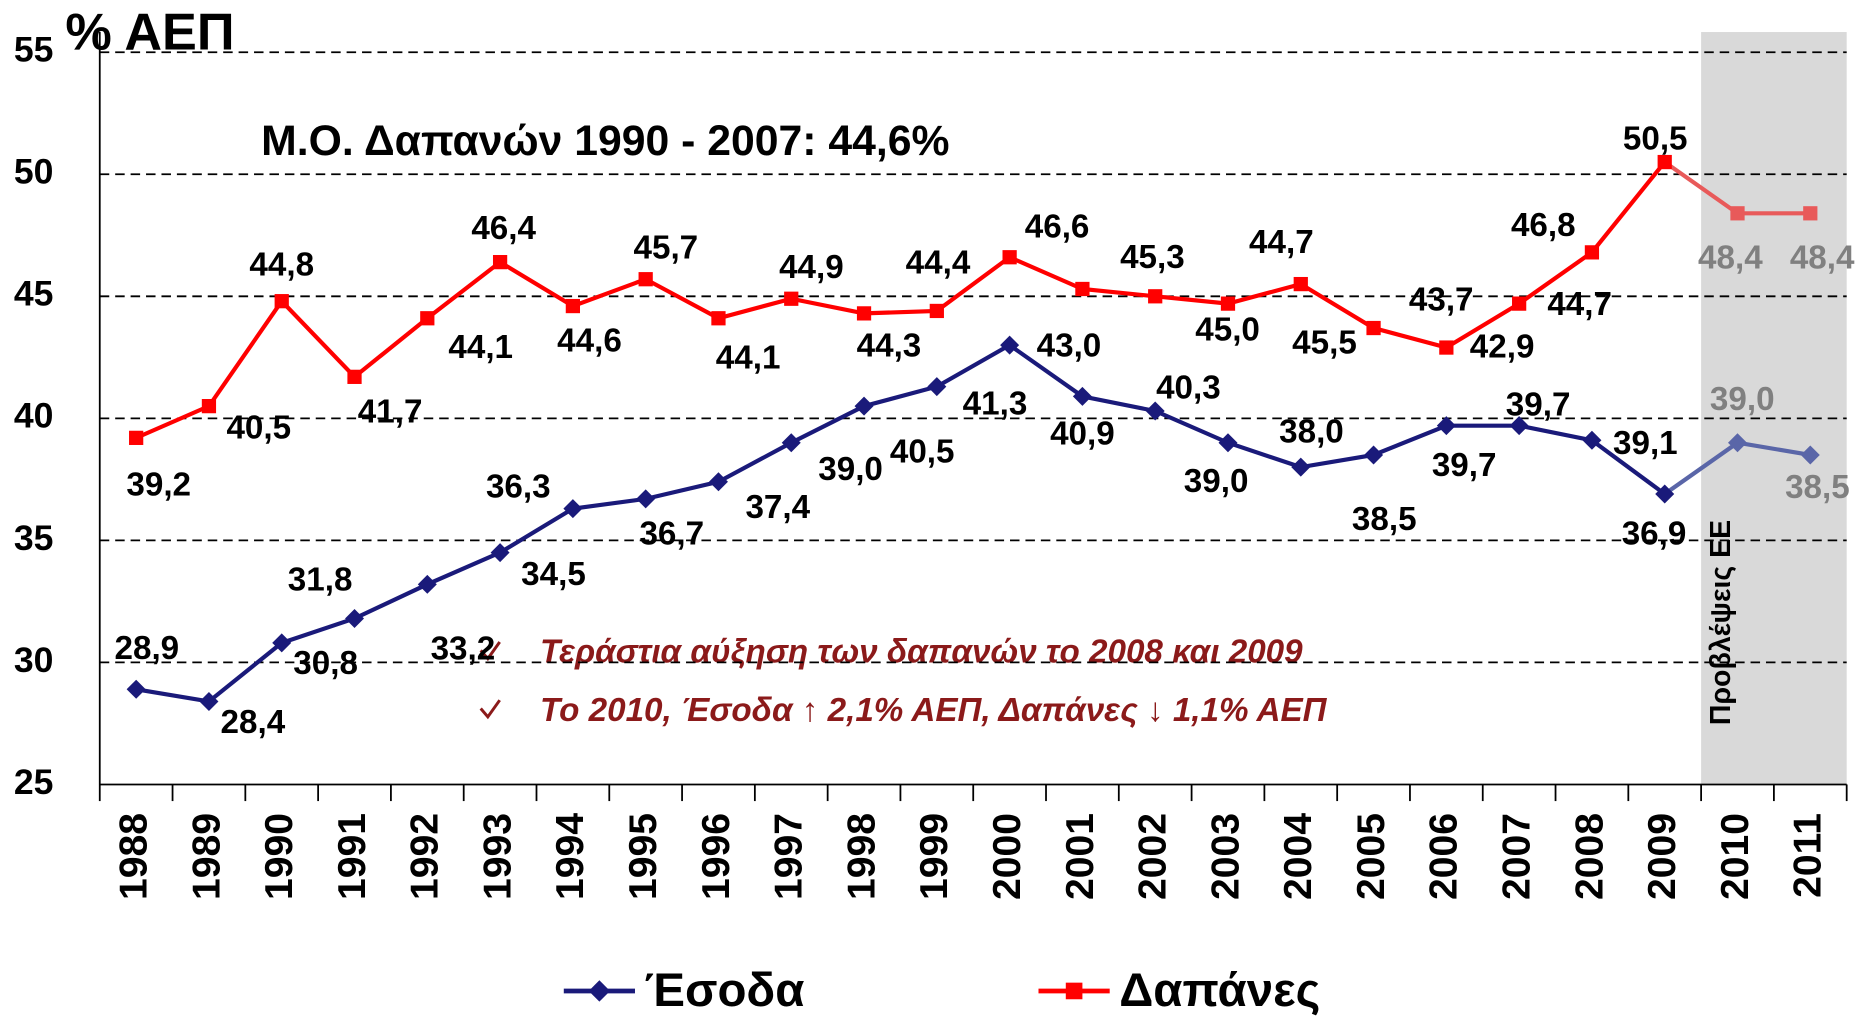  What do you see at coordinates (34, 782) in the screenshot?
I see `y-tick-label: 25` at bounding box center [34, 782].